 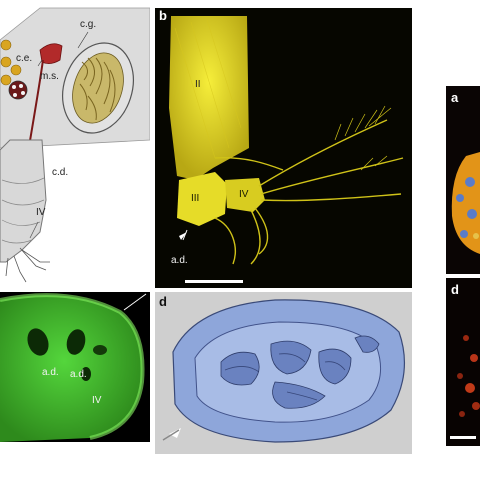 I want to click on cell-cluster, so click(x=465, y=203).